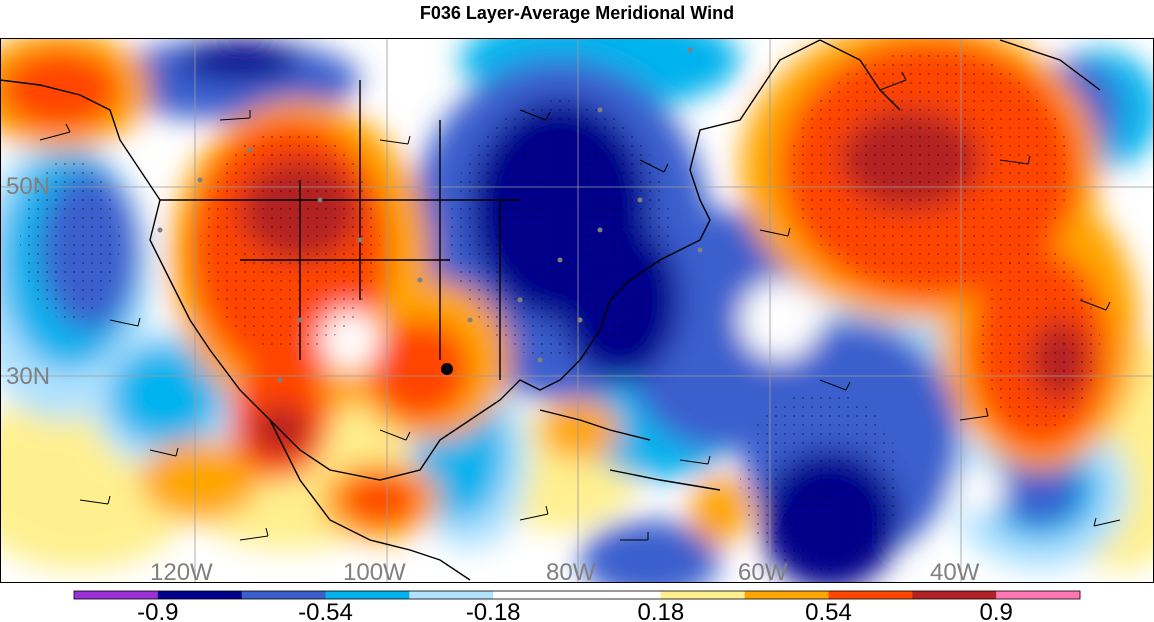 The width and height of the screenshot is (1154, 622). What do you see at coordinates (763, 572) in the screenshot?
I see `lon-label-60w: 60W` at bounding box center [763, 572].